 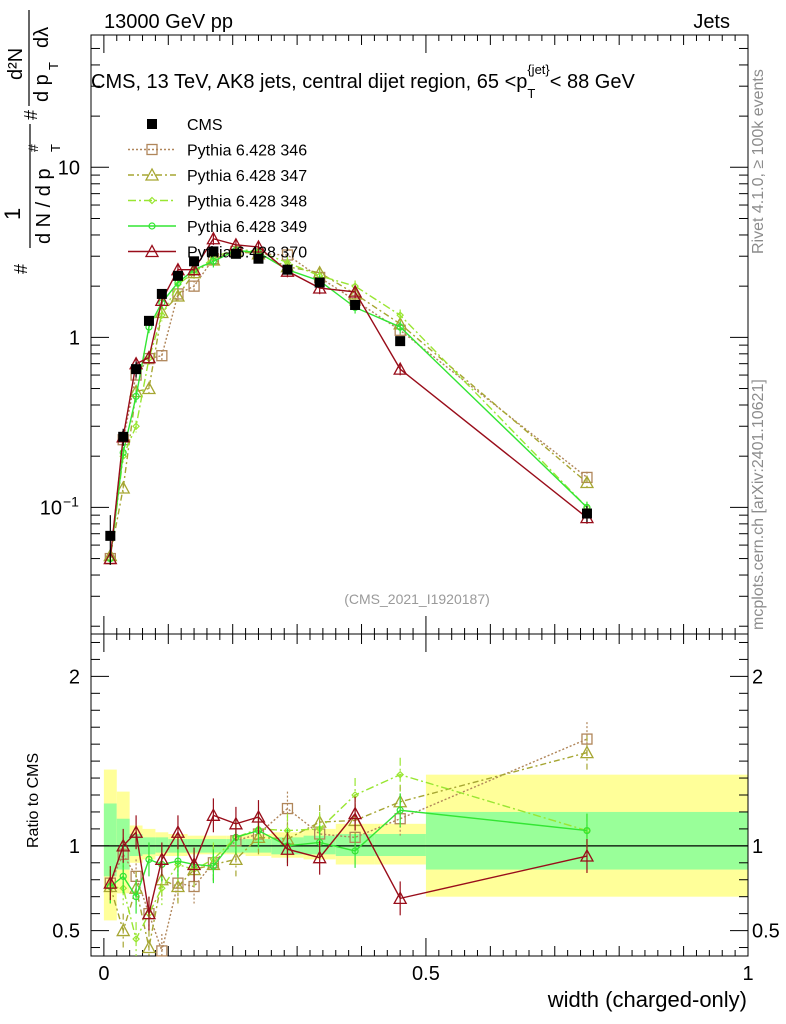 What do you see at coordinates (42, 88) in the screenshot?
I see `y-axis-title-dpt: d p` at bounding box center [42, 88].